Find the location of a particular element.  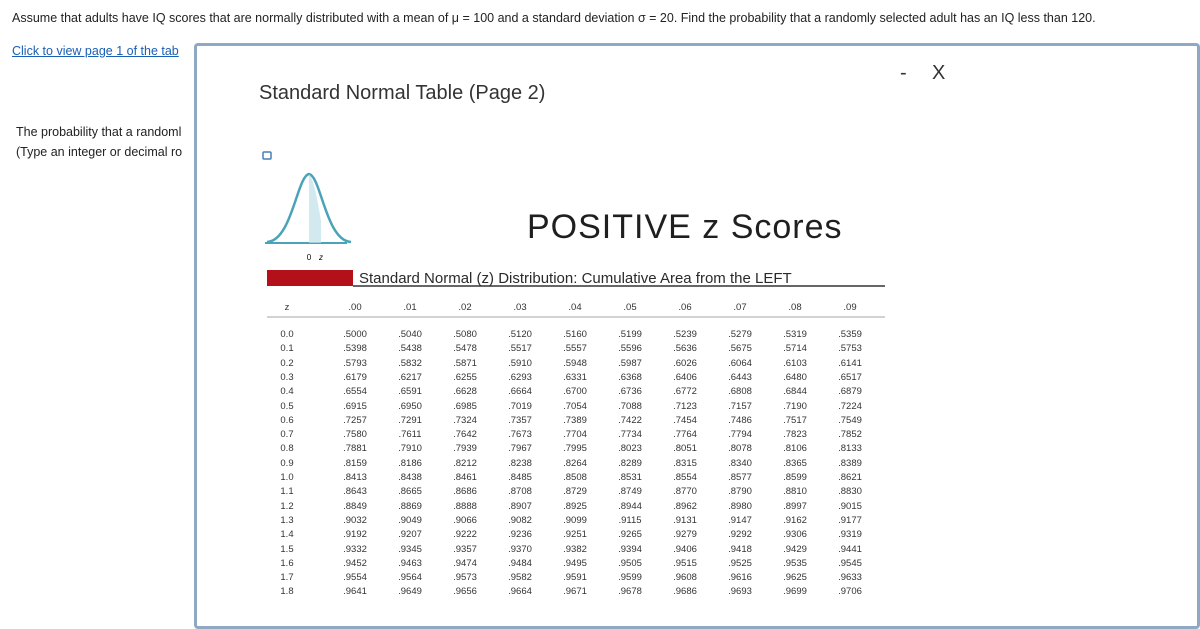

probability: .6915 is located at coordinates (355, 406).